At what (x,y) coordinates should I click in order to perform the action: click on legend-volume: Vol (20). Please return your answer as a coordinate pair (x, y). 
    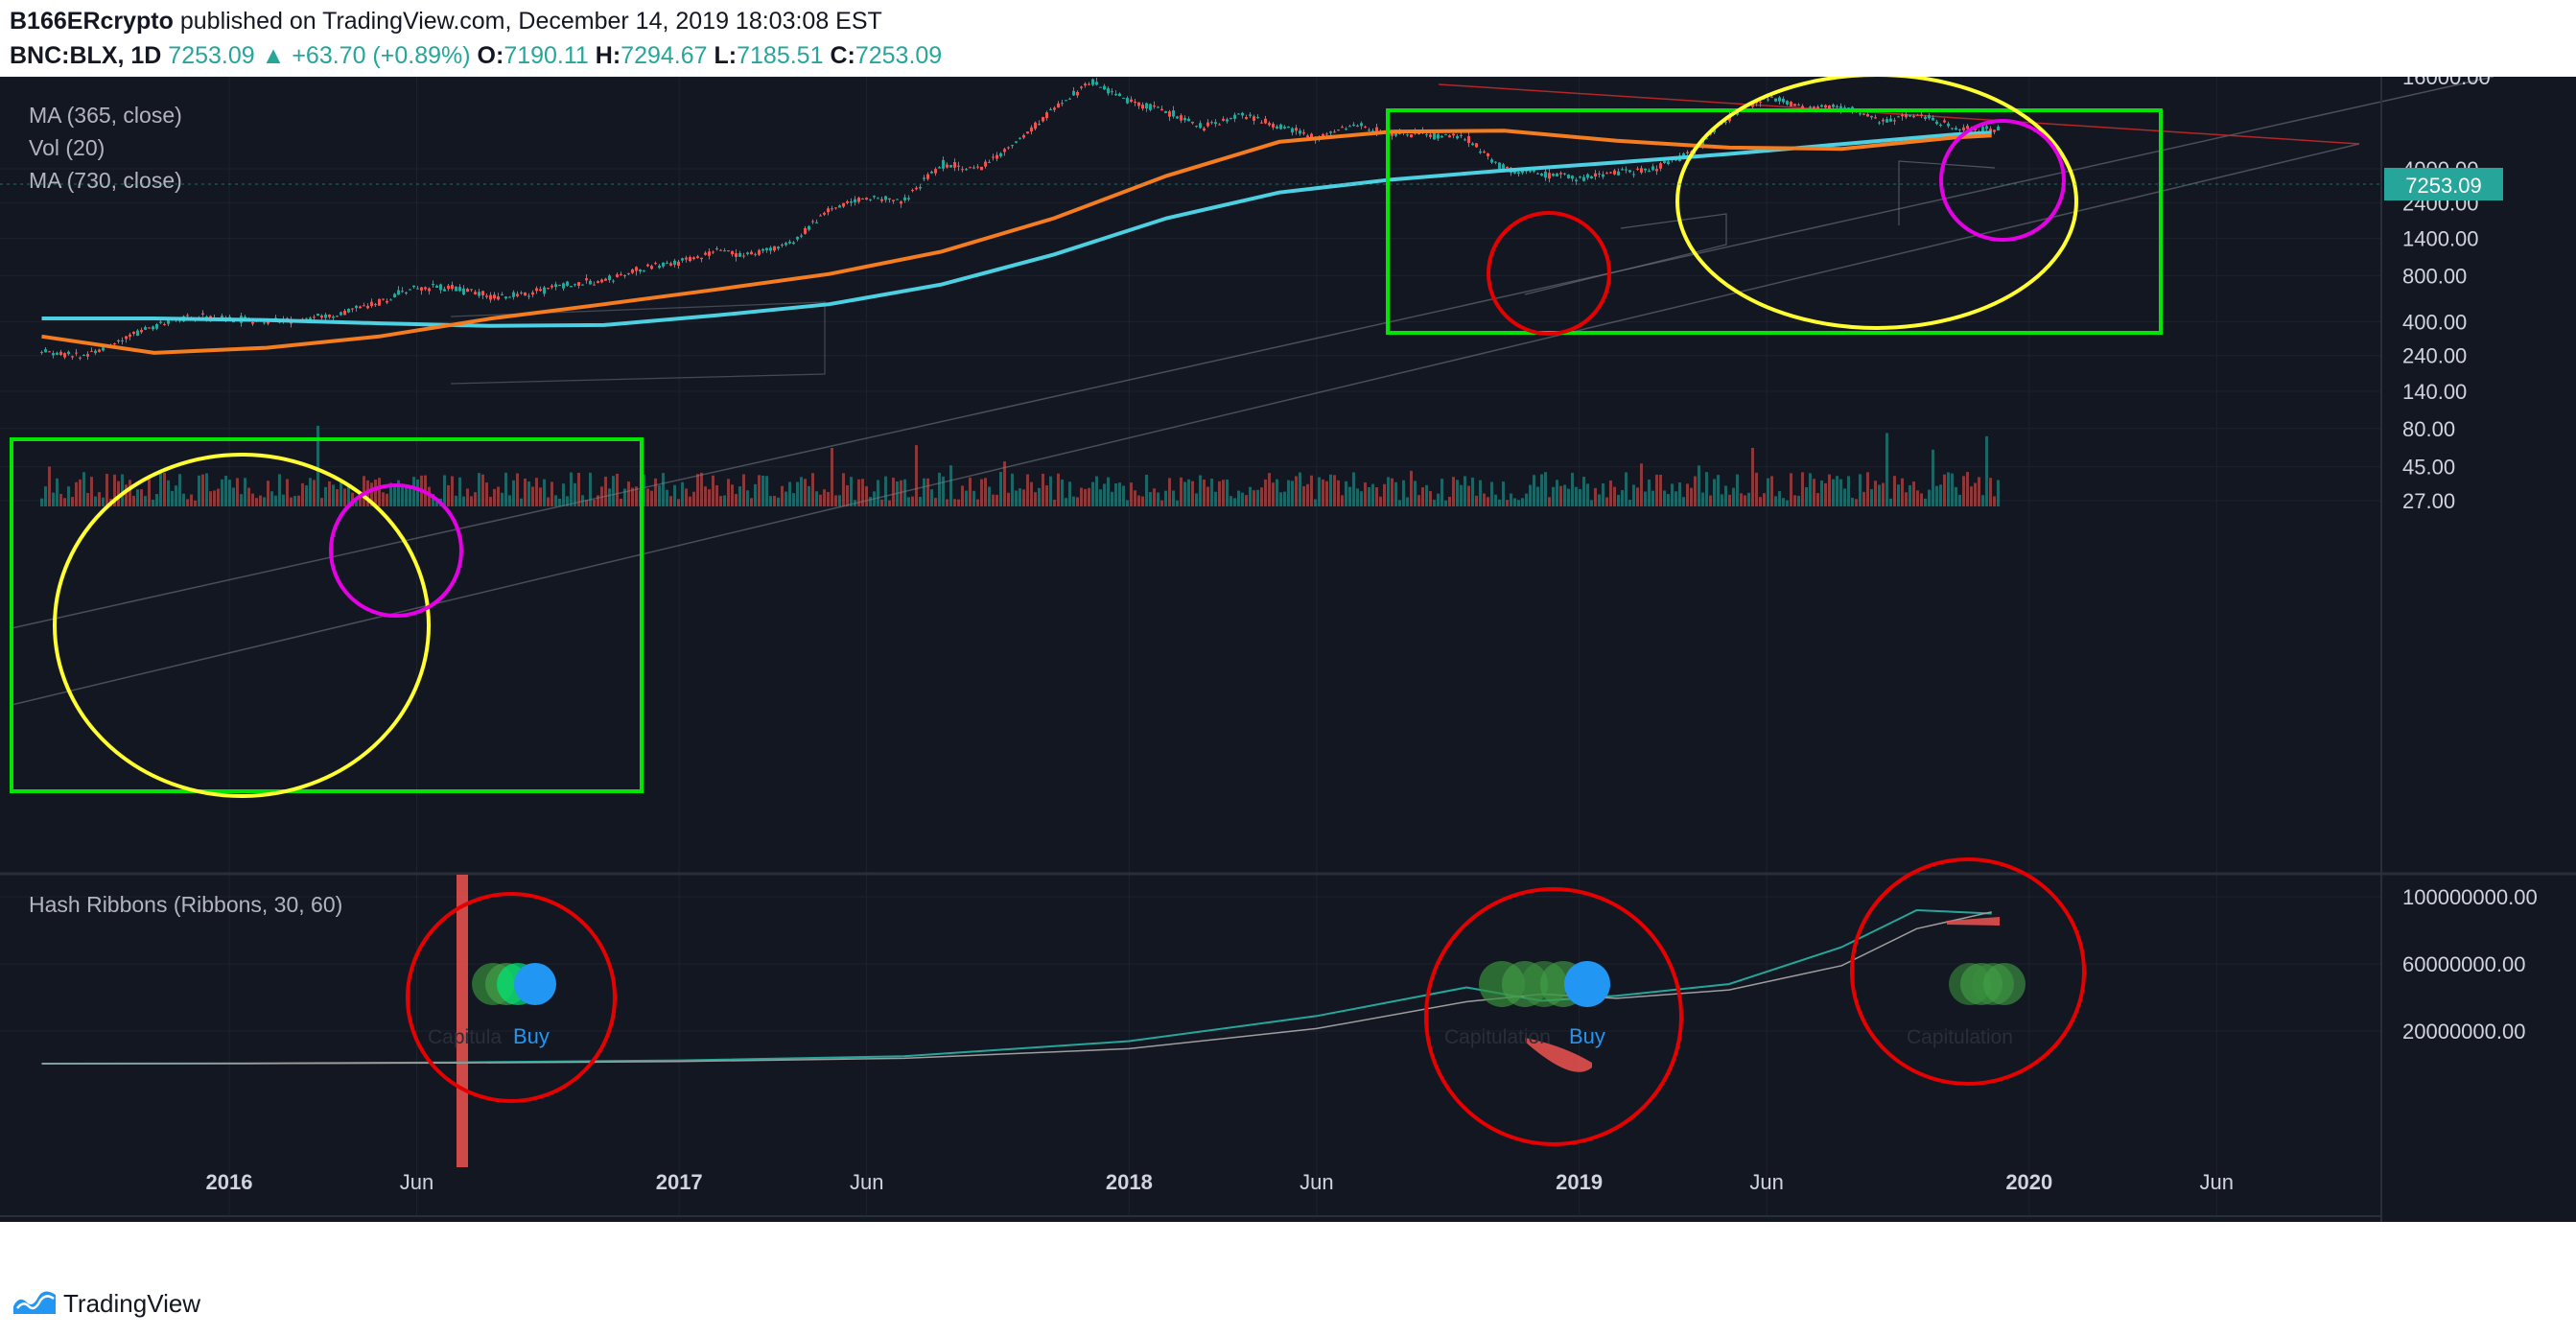
    Looking at the image, I should click on (67, 147).